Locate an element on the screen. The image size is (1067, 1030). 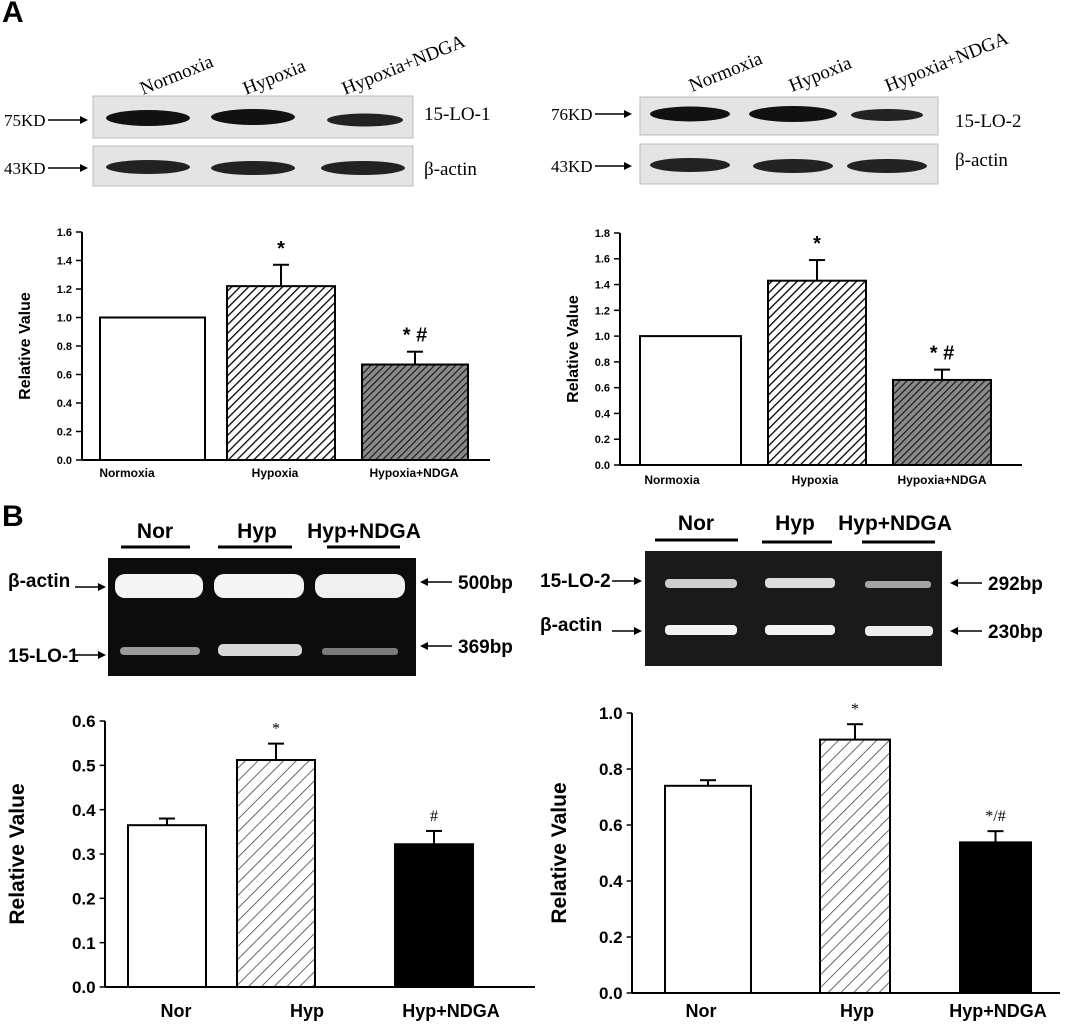
gel-right-band-15lo2-nor is located at coordinates (701, 583).